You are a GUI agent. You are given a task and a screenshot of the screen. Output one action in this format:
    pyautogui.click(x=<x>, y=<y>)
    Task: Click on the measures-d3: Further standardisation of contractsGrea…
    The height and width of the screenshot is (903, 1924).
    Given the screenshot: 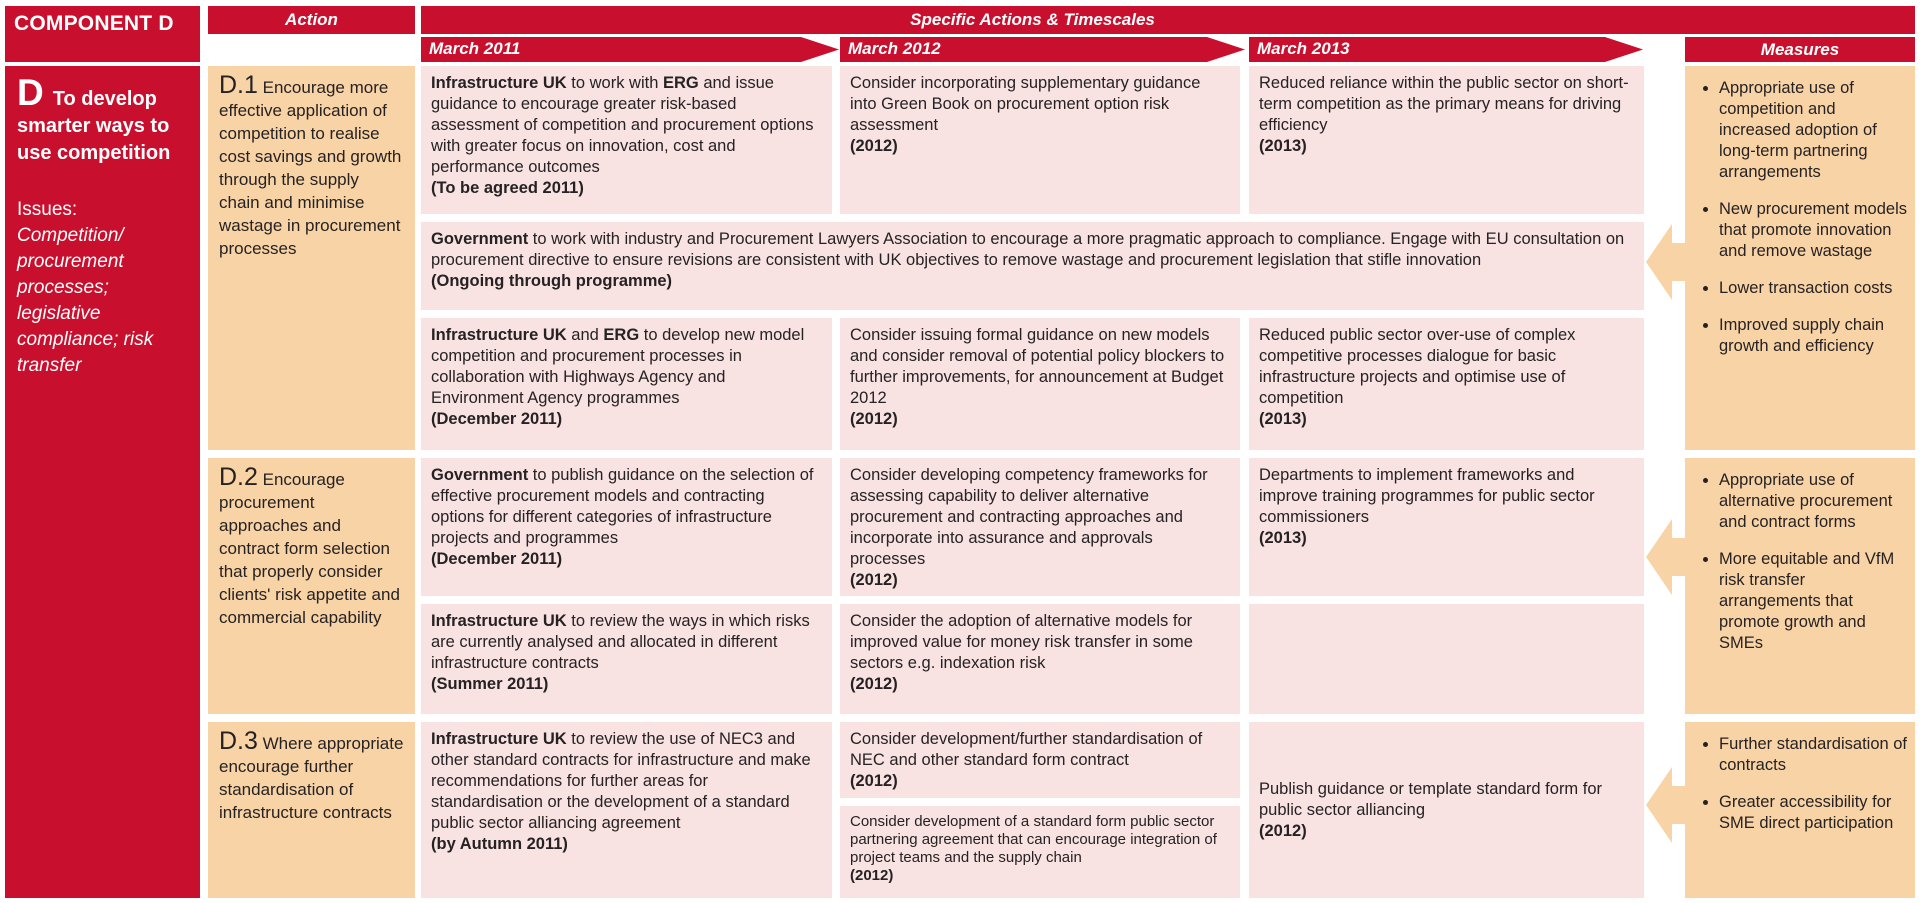 What is the action you would take?
    pyautogui.click(x=1800, y=810)
    